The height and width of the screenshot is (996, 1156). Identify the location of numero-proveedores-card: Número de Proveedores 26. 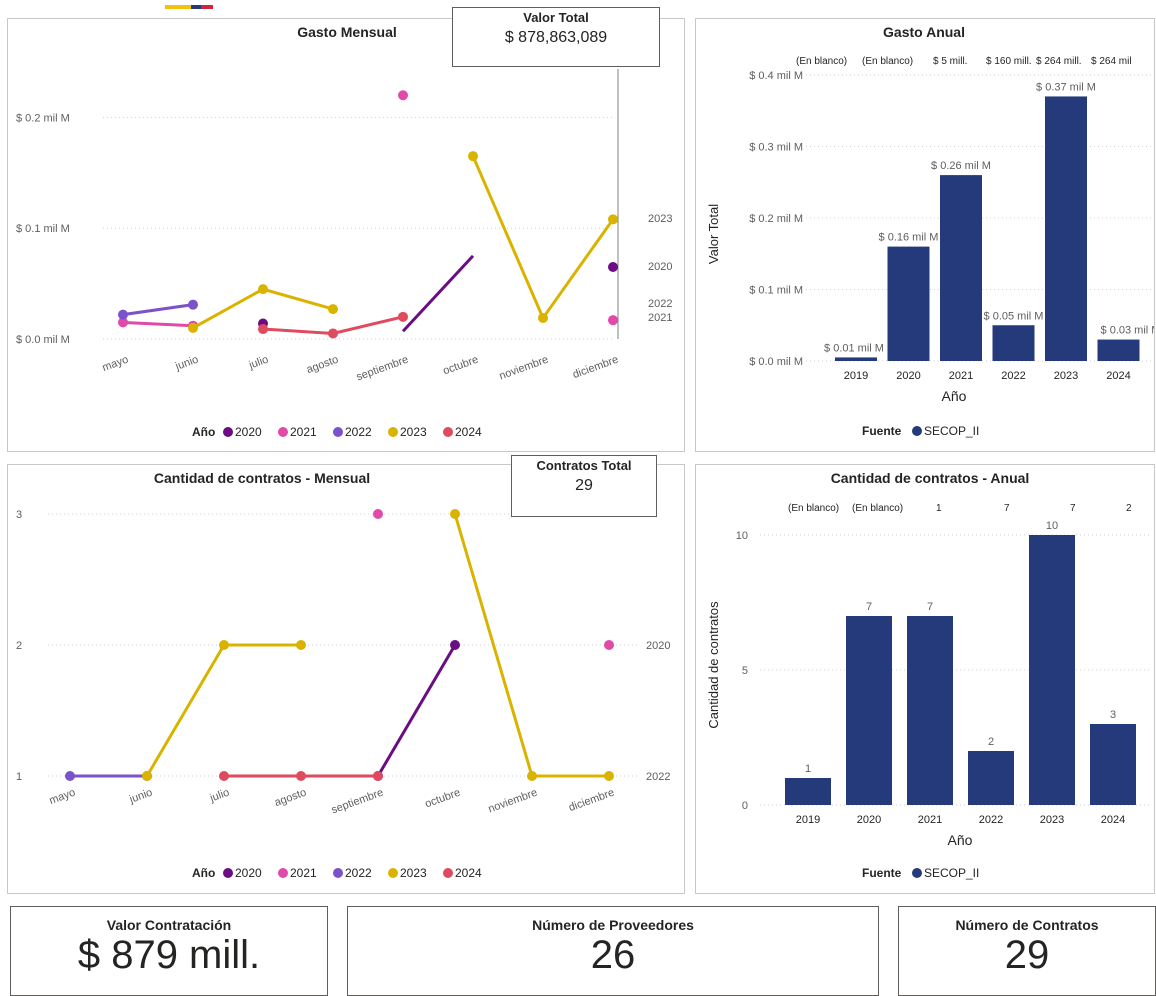
(613, 951).